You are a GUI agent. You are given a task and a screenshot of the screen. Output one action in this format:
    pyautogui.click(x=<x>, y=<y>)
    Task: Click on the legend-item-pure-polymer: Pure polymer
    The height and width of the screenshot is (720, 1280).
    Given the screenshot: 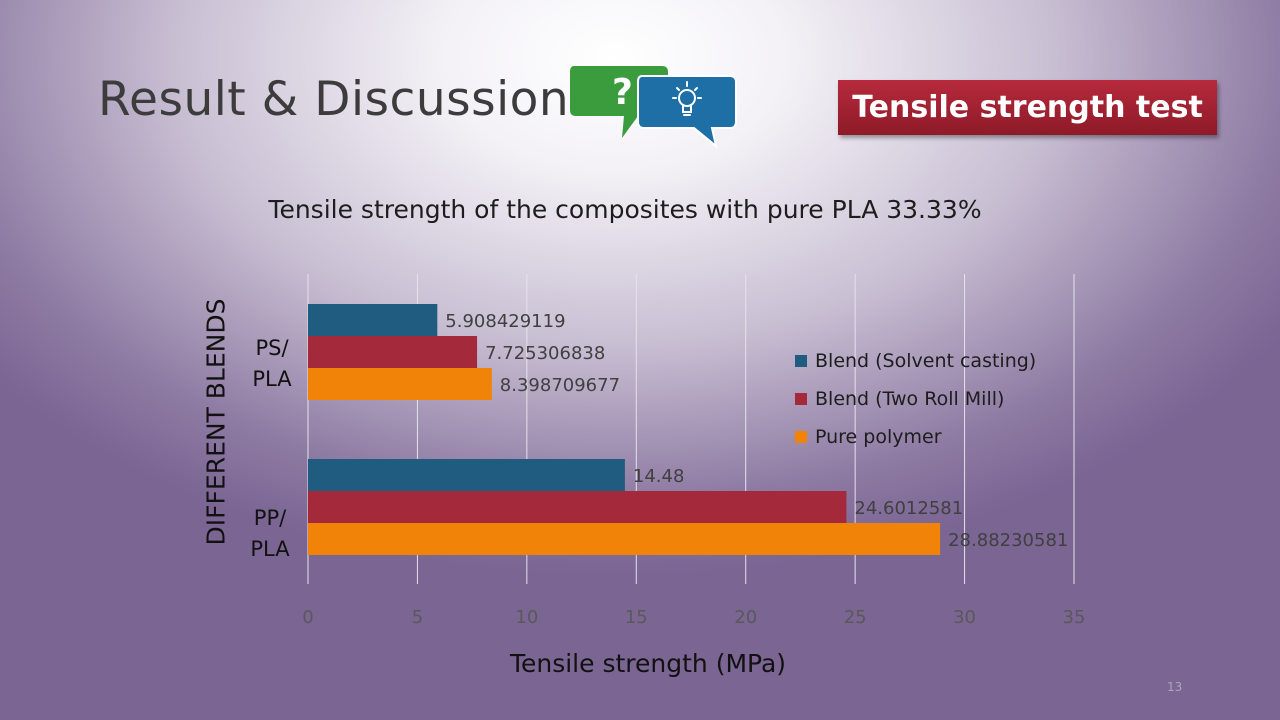 What is the action you would take?
    pyautogui.click(x=915, y=437)
    